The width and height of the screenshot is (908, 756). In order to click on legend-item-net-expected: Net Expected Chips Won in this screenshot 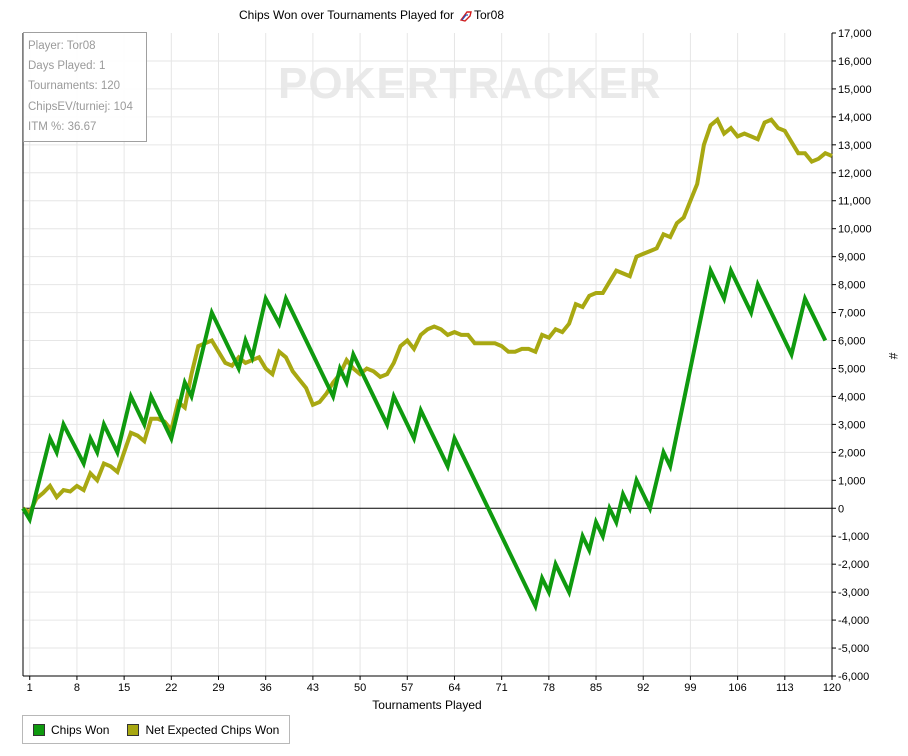, I will do `click(203, 730)`.